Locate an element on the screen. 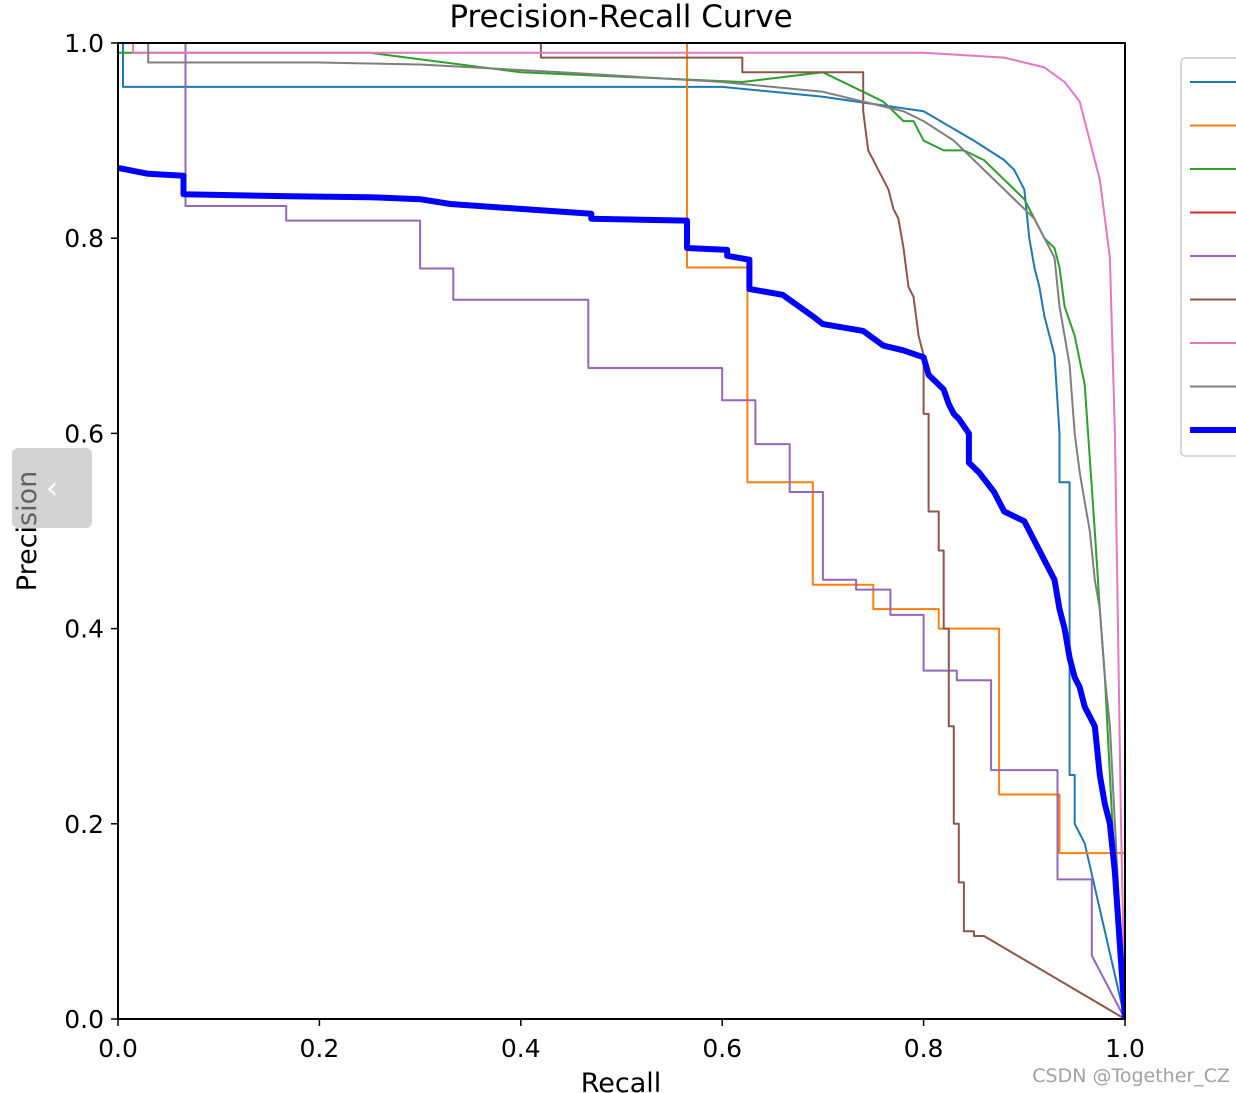 The height and width of the screenshot is (1093, 1236). y-tick-label: 0.2 is located at coordinates (84, 824).